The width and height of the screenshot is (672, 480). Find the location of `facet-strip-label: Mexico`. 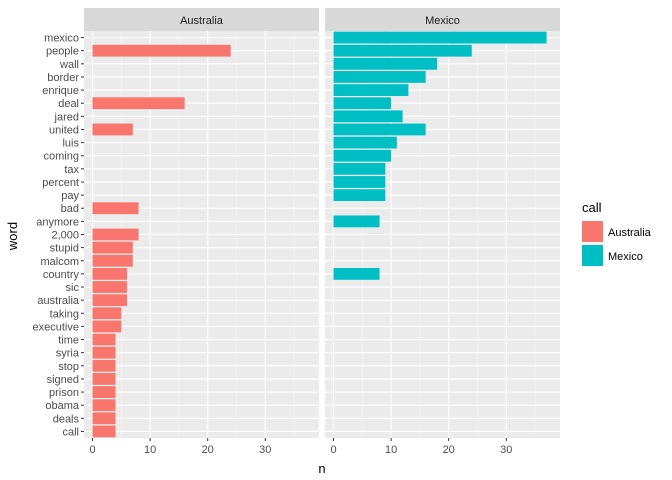

facet-strip-label: Mexico is located at coordinates (442, 21).